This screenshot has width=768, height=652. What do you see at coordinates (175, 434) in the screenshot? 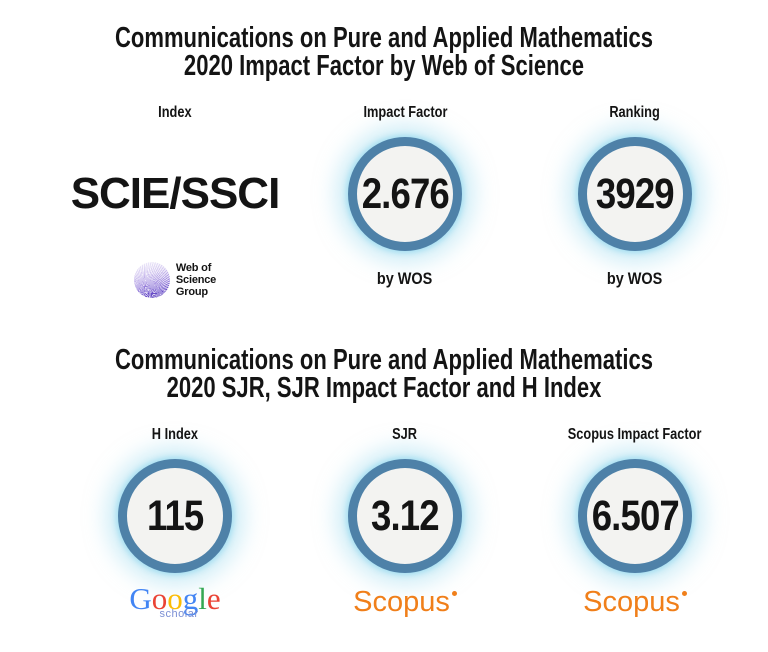
I see `h-index-header: H Index` at bounding box center [175, 434].